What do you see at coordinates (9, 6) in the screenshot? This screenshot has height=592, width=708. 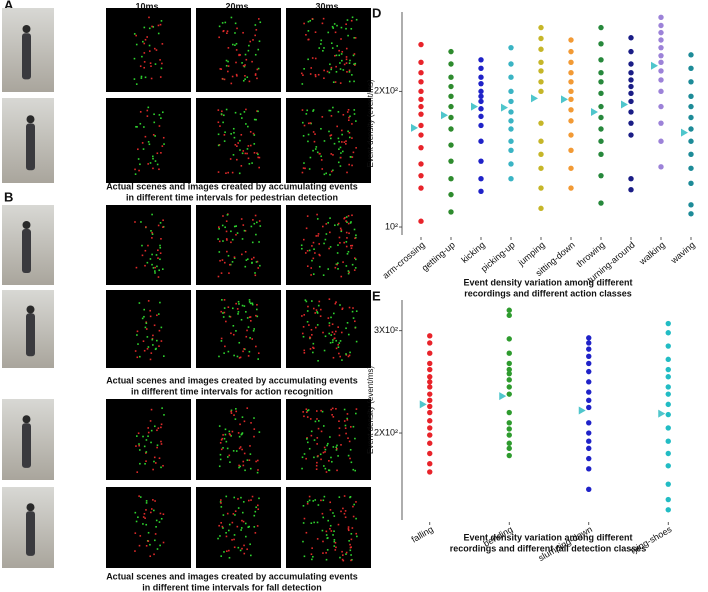 I see `panel-label: A` at bounding box center [9, 6].